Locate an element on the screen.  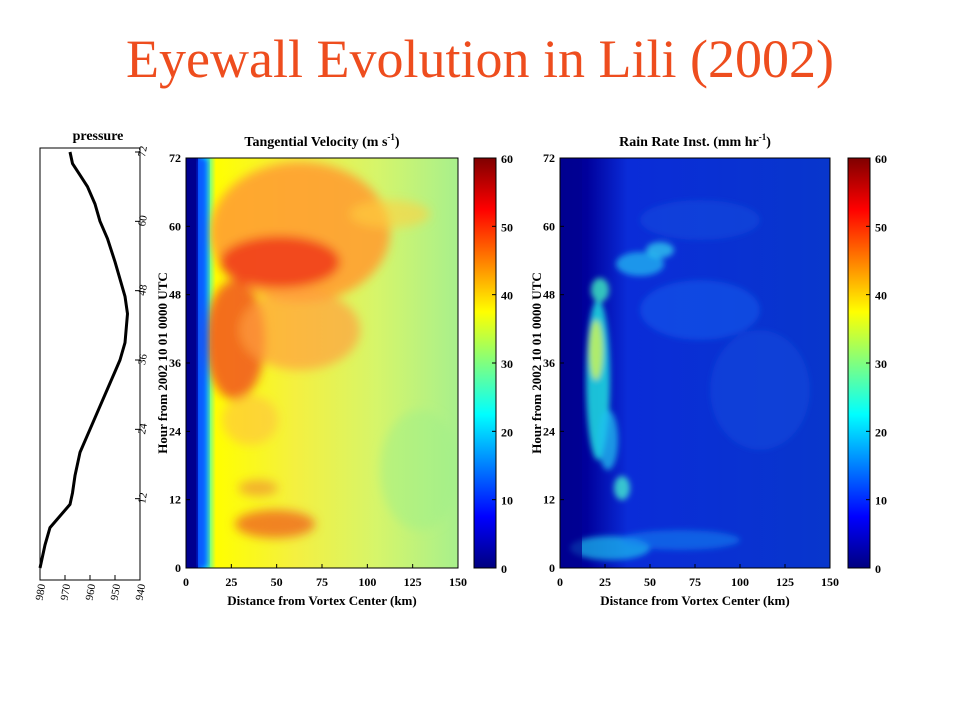
velocity-ylabel: Hour from 2002 10 01 0000 UTC is located at coordinates (162, 363).